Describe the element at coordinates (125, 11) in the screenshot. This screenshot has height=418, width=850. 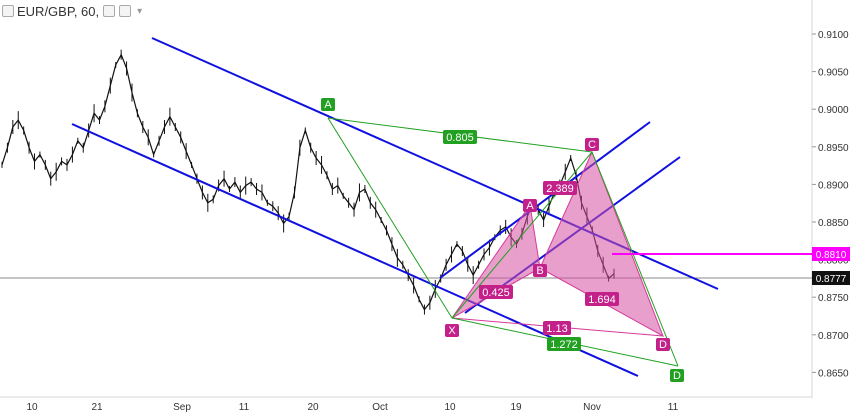
I see `settings-icon` at that location.